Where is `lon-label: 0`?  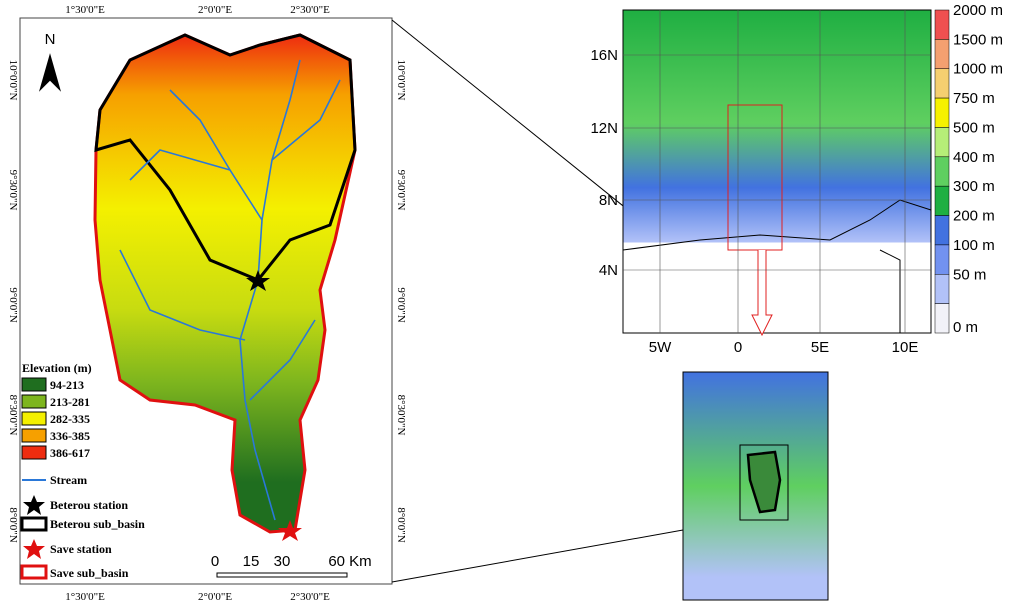 lon-label: 0 is located at coordinates (738, 347).